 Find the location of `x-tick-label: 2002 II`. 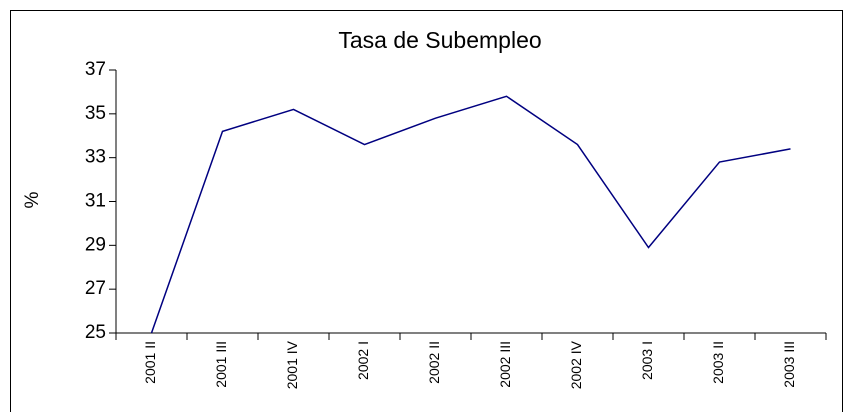

x-tick-label: 2002 II is located at coordinates (434, 362).